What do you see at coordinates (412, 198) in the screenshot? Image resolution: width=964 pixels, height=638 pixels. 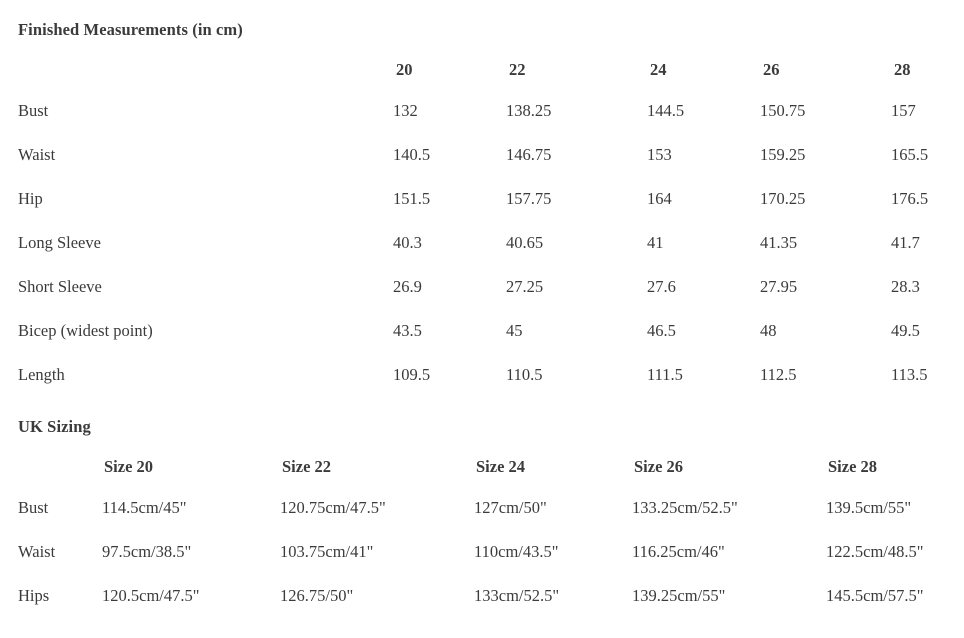 I see `finished-cell-hip-20: 151.5` at bounding box center [412, 198].